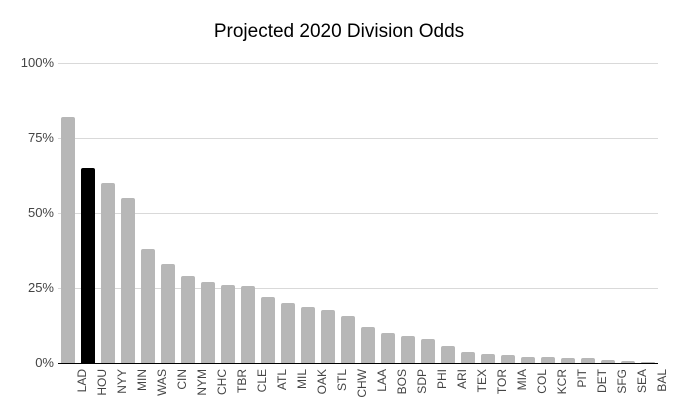 Image resolution: width=678 pixels, height=419 pixels. I want to click on bar-cle, so click(248, 324).